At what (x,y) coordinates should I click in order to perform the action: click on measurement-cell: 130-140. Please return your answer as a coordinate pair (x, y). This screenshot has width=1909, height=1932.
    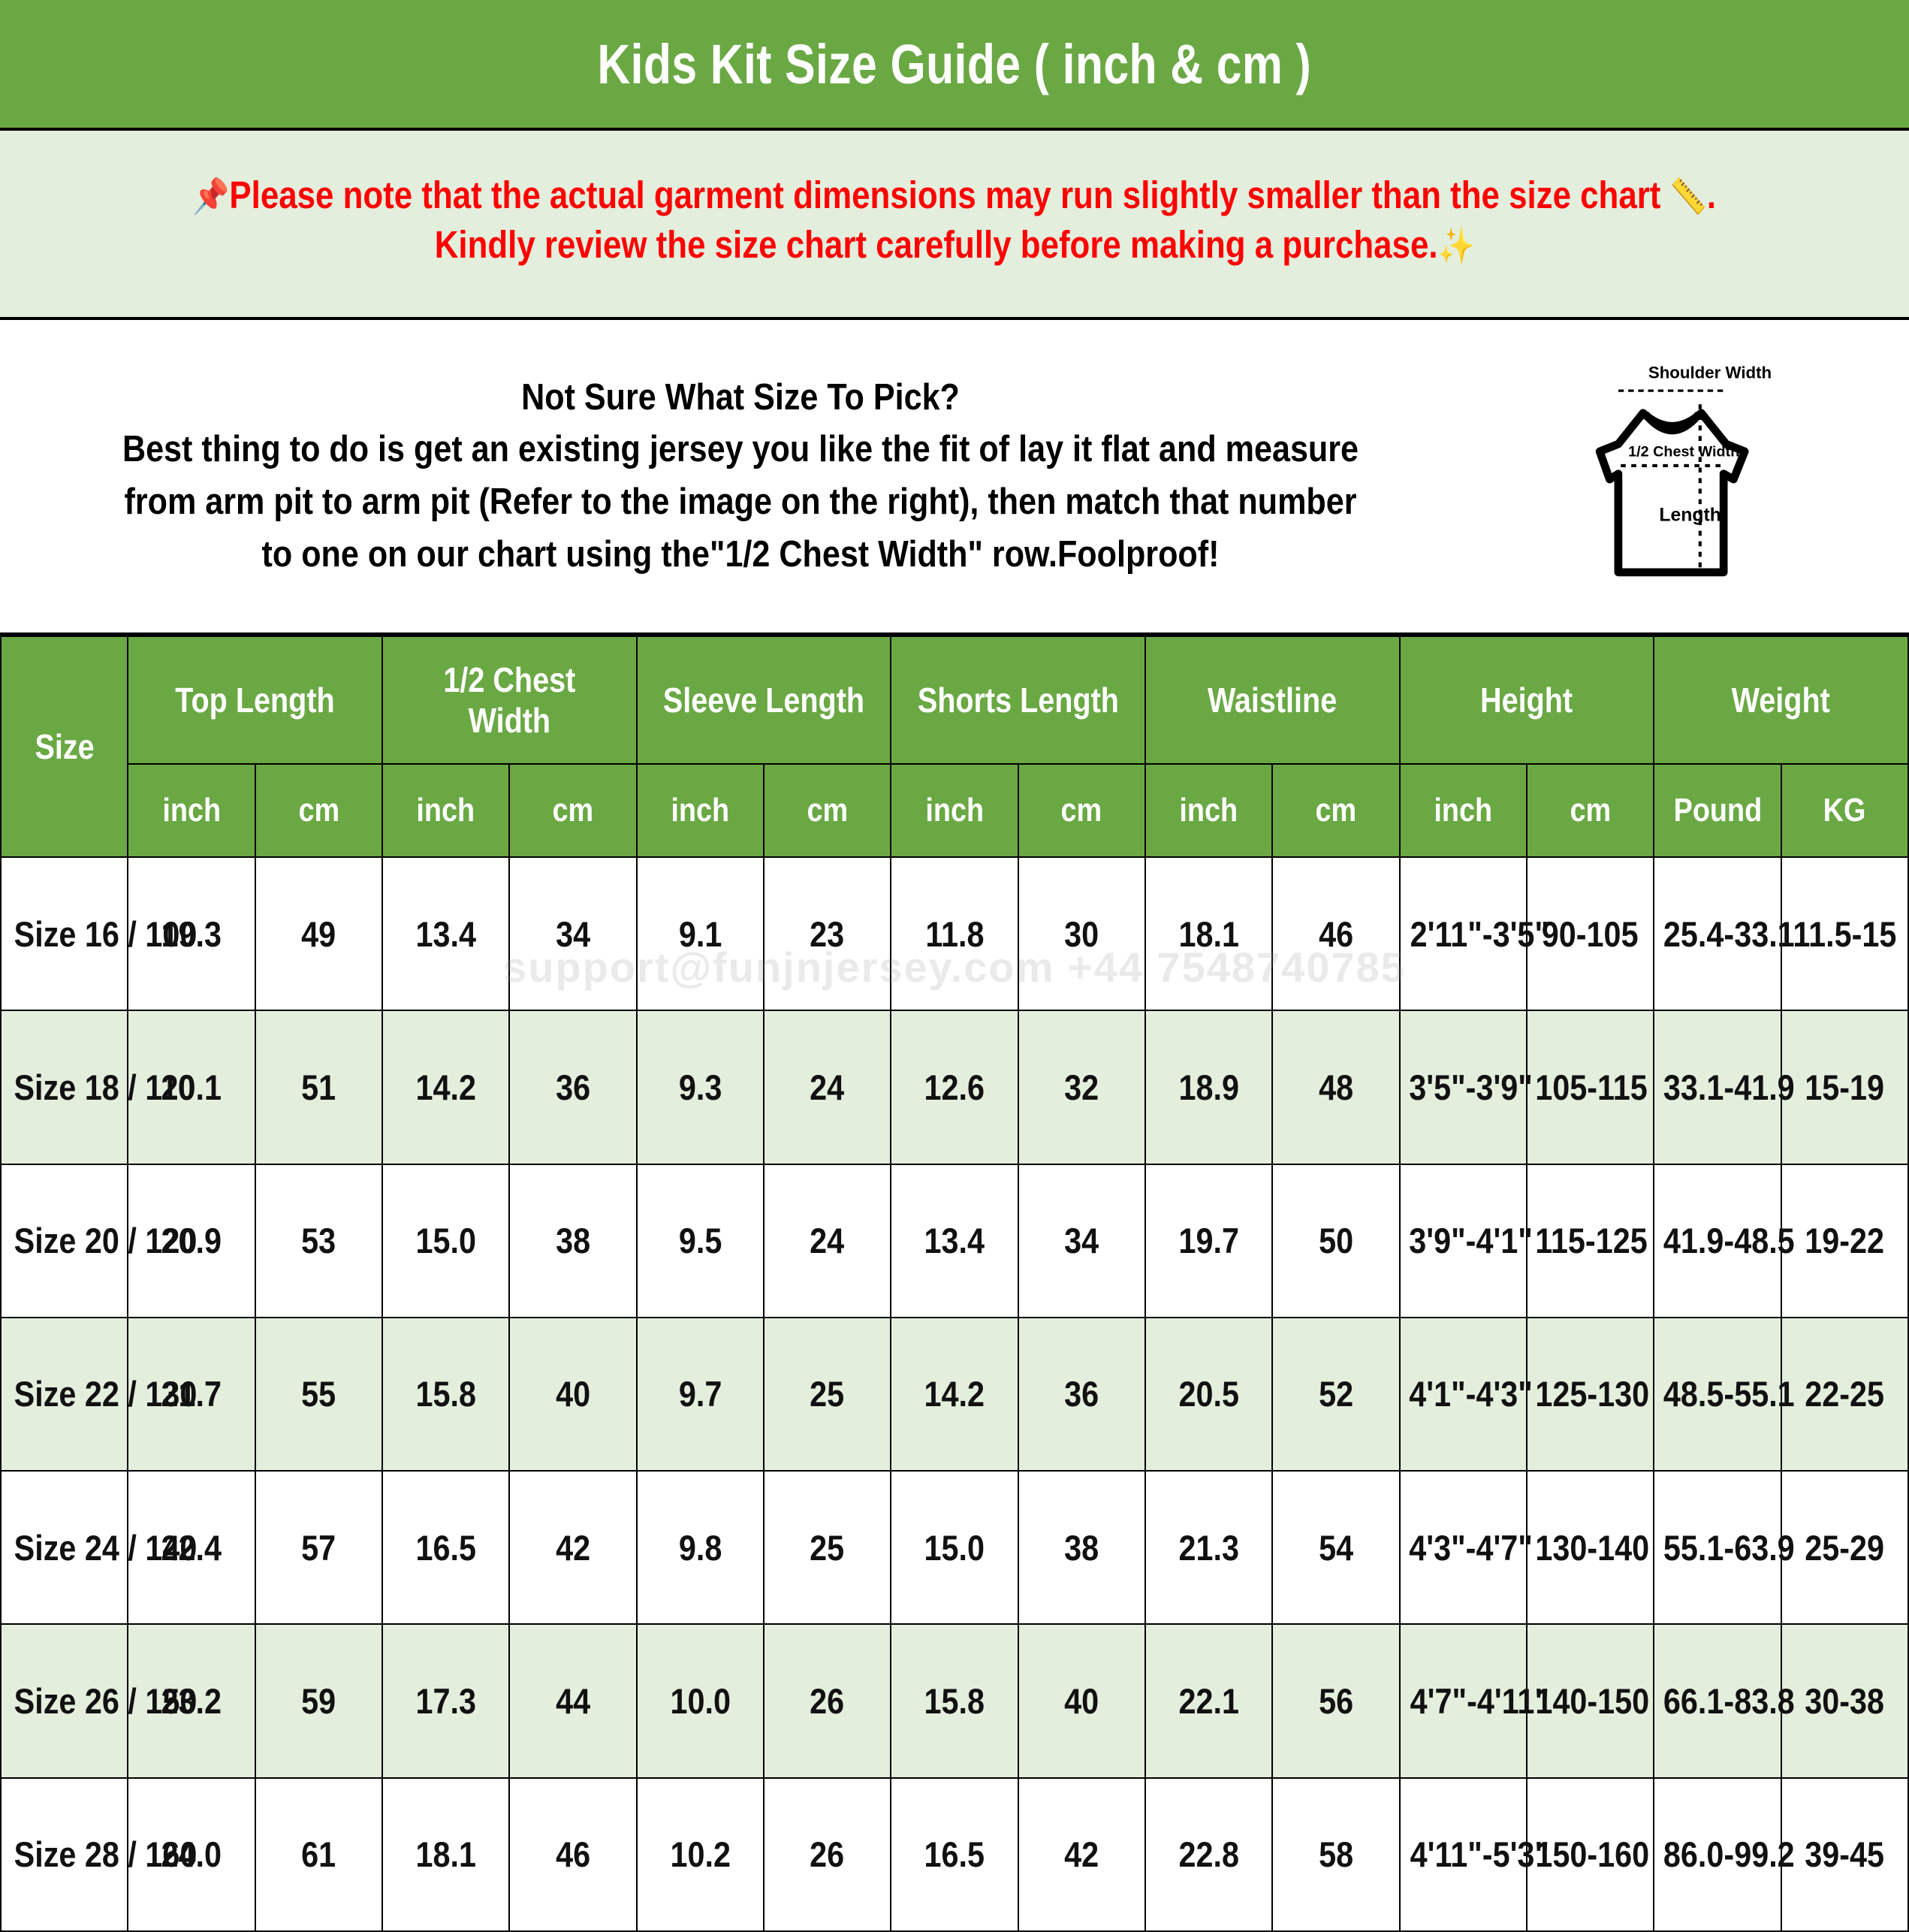
    Looking at the image, I should click on (1590, 1548).